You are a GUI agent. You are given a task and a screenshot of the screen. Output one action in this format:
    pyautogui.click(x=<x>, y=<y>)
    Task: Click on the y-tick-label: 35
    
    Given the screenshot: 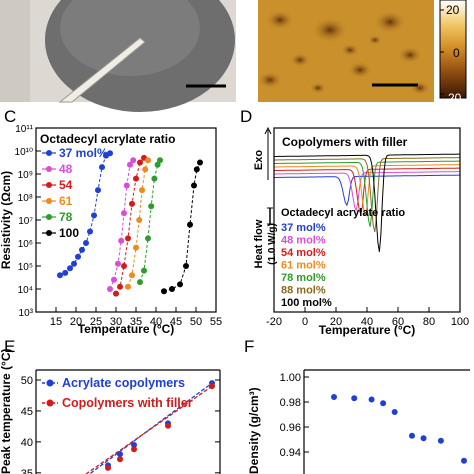 What is the action you would take?
    pyautogui.click(x=27, y=471)
    